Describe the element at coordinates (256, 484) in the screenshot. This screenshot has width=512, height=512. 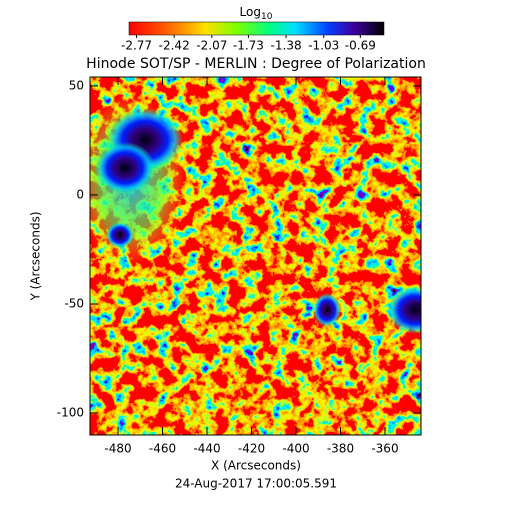
I see `footer: 24-Aug-2017 17:00:05.591` at that location.